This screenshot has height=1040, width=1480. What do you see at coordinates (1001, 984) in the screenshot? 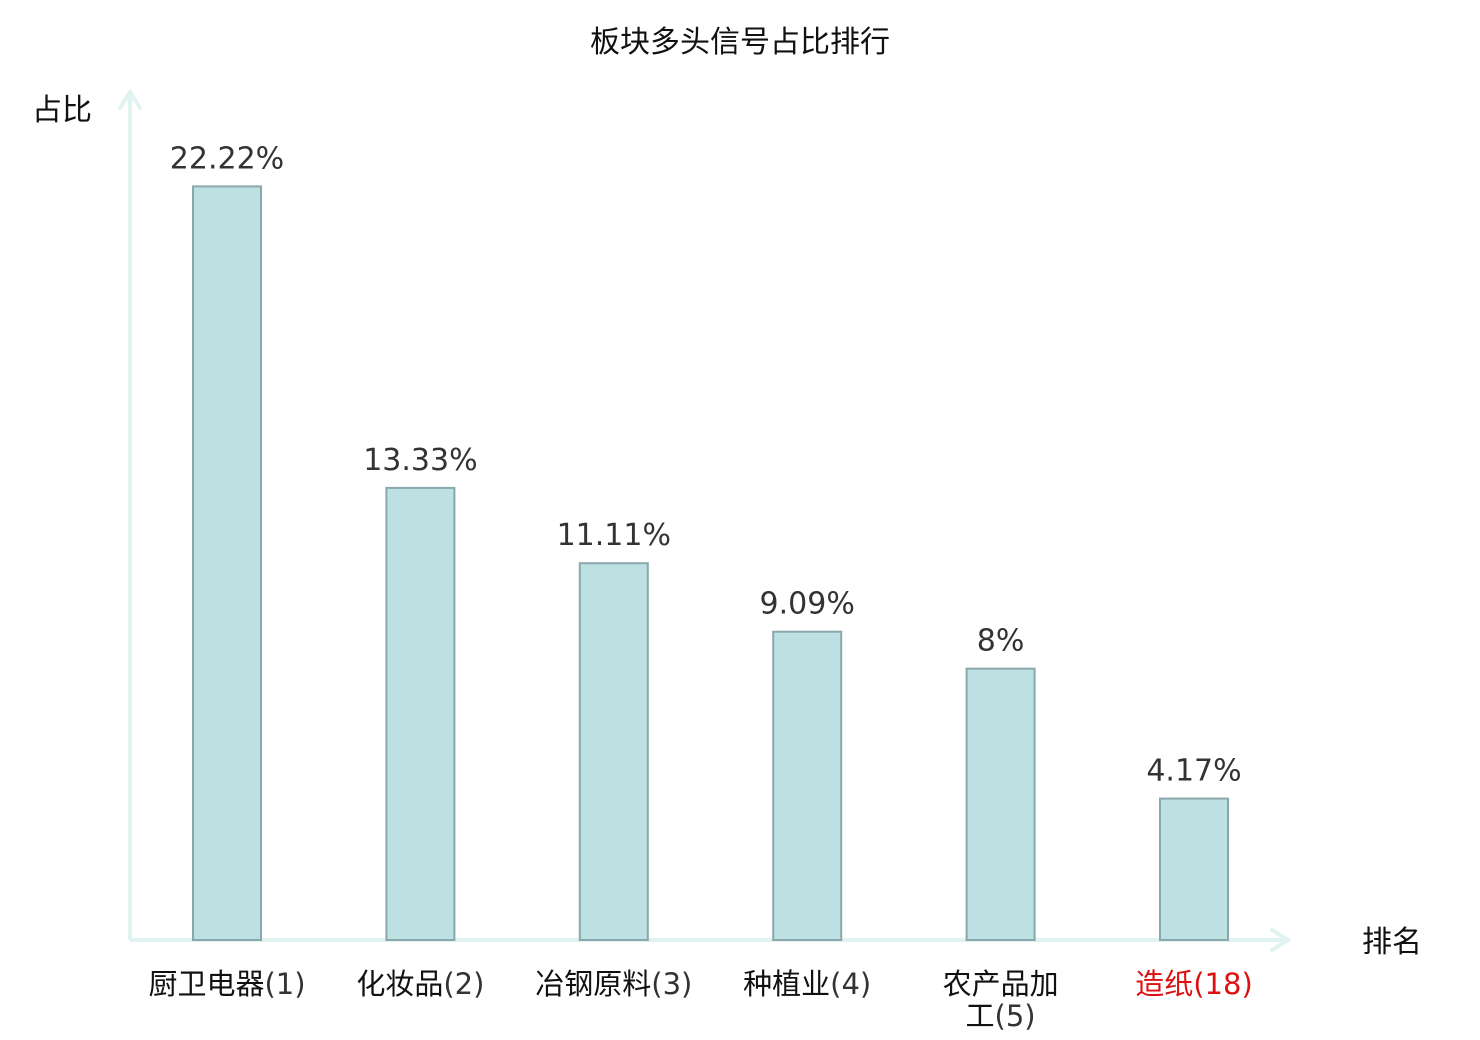
I see `tick-label: 农产品加` at bounding box center [1001, 984].